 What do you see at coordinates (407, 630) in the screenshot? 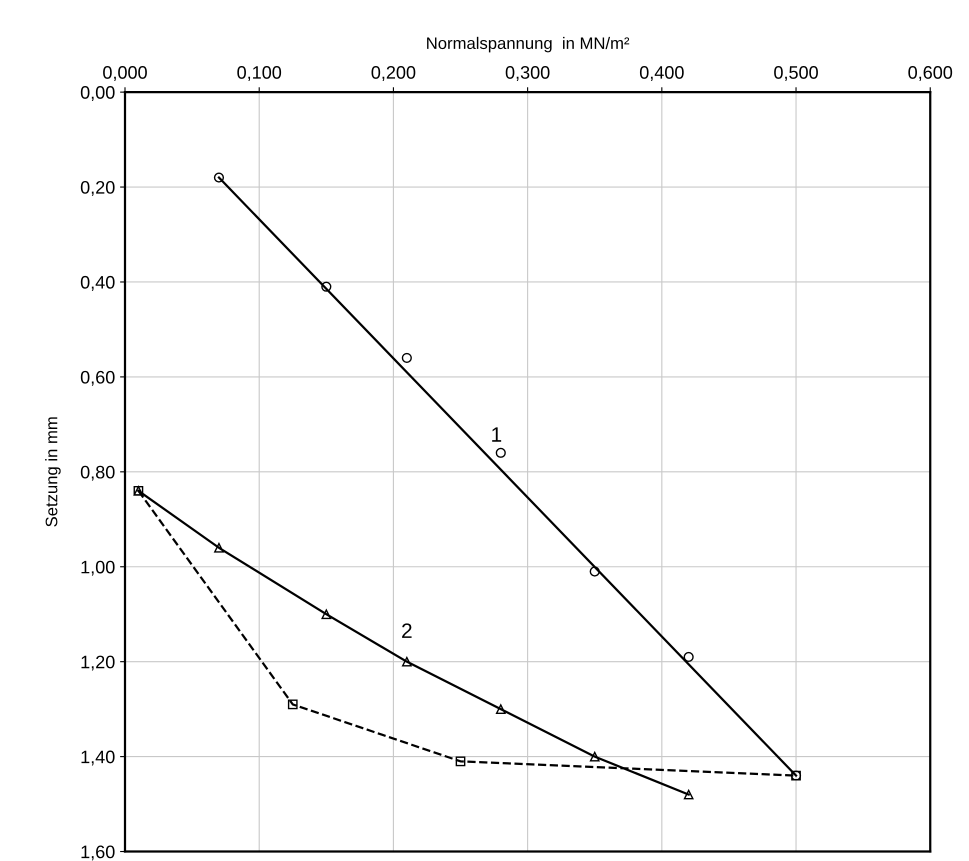
I see `series-label: 2` at bounding box center [407, 630].